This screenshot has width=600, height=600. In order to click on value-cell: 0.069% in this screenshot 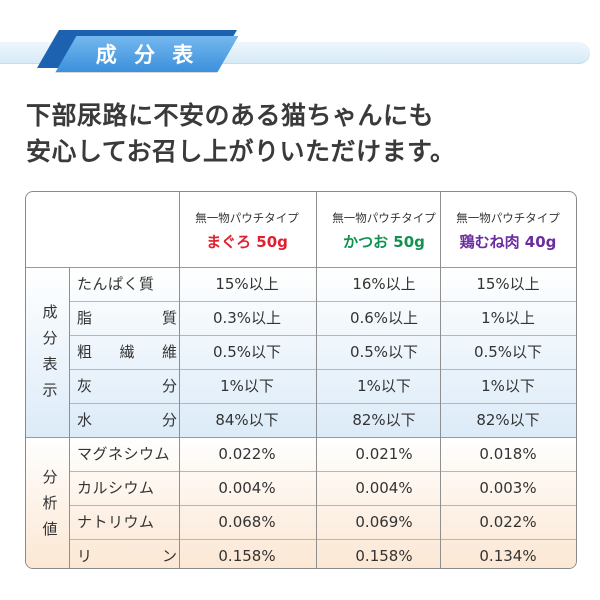, I will do `click(384, 522)`.